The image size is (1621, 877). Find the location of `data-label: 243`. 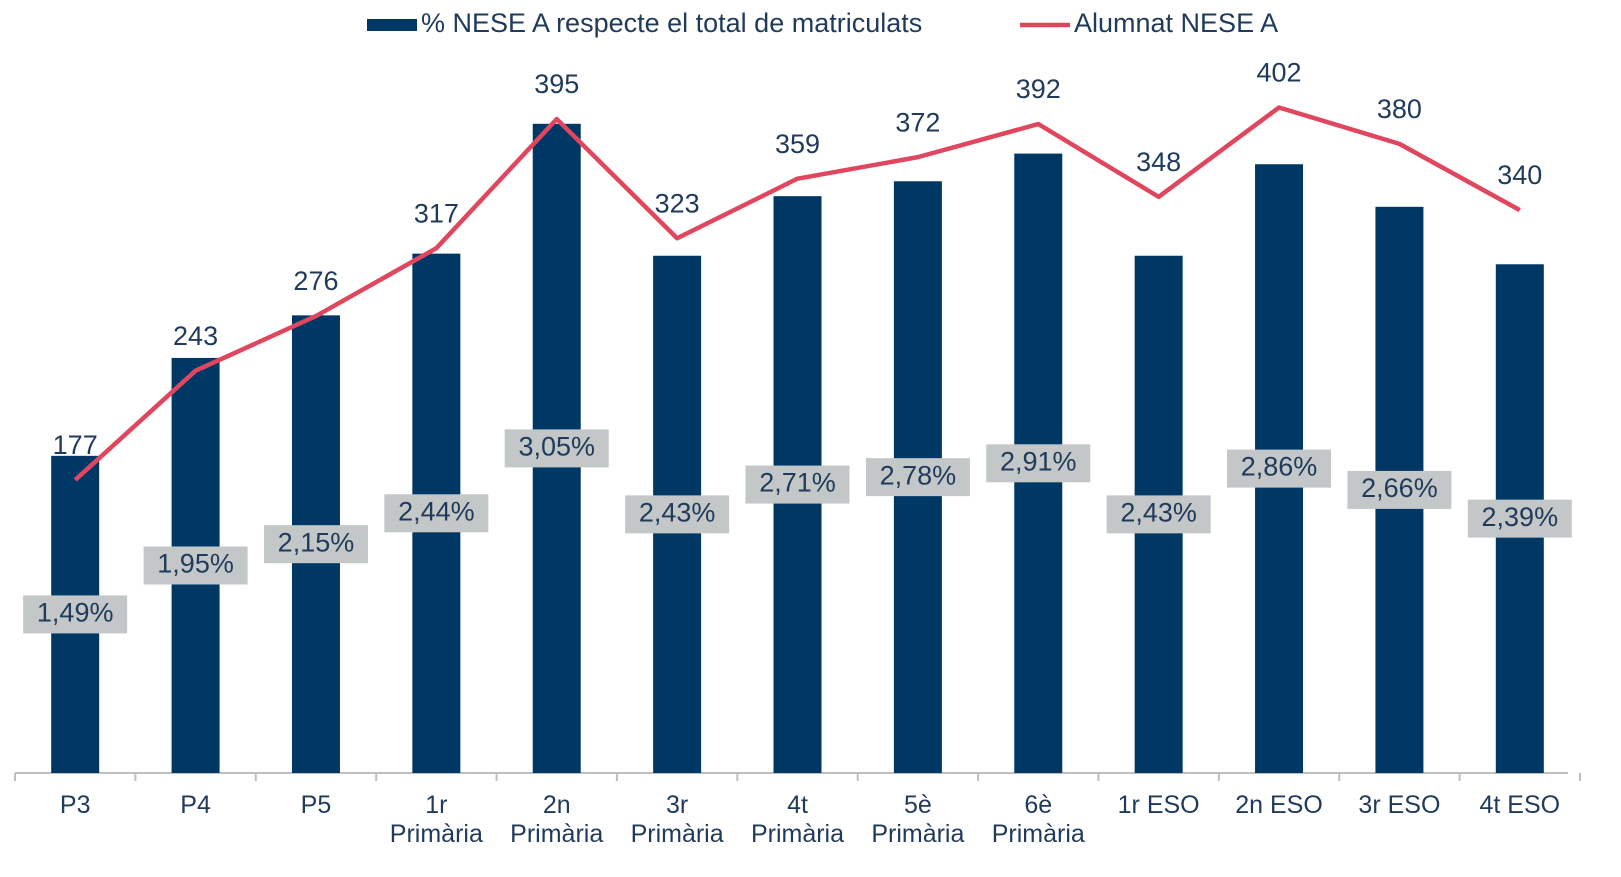

data-label: 243 is located at coordinates (195, 336).